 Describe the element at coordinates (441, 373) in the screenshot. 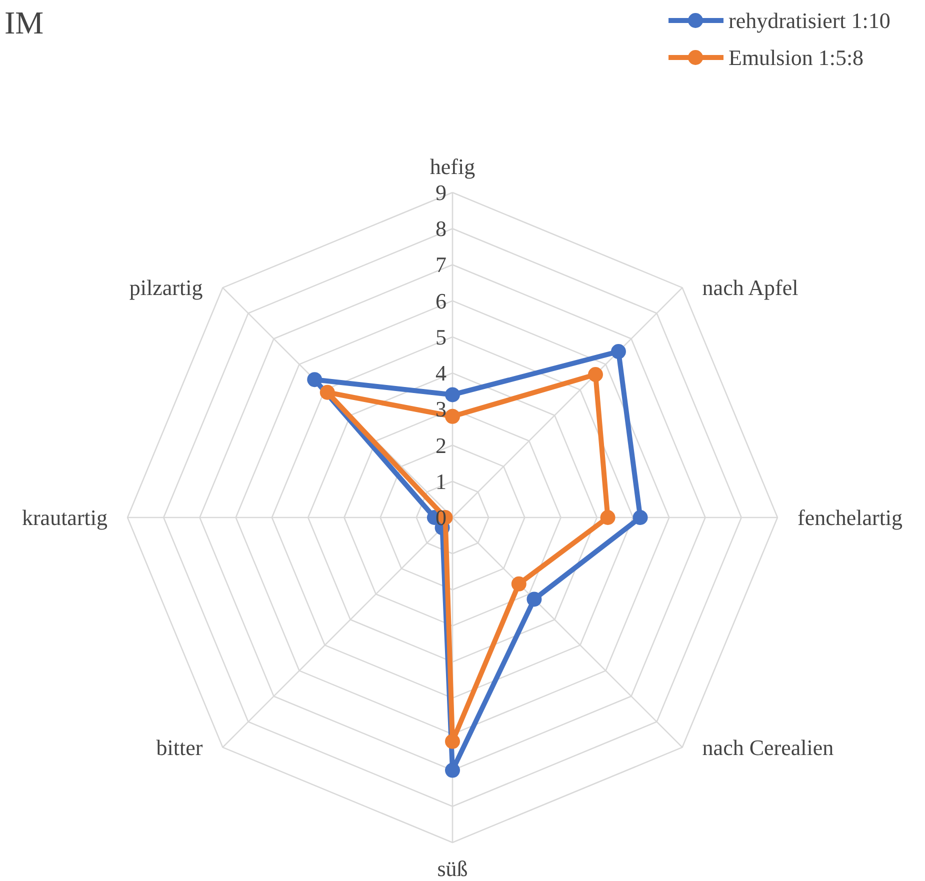

I see `y-tick-label: 4` at that location.